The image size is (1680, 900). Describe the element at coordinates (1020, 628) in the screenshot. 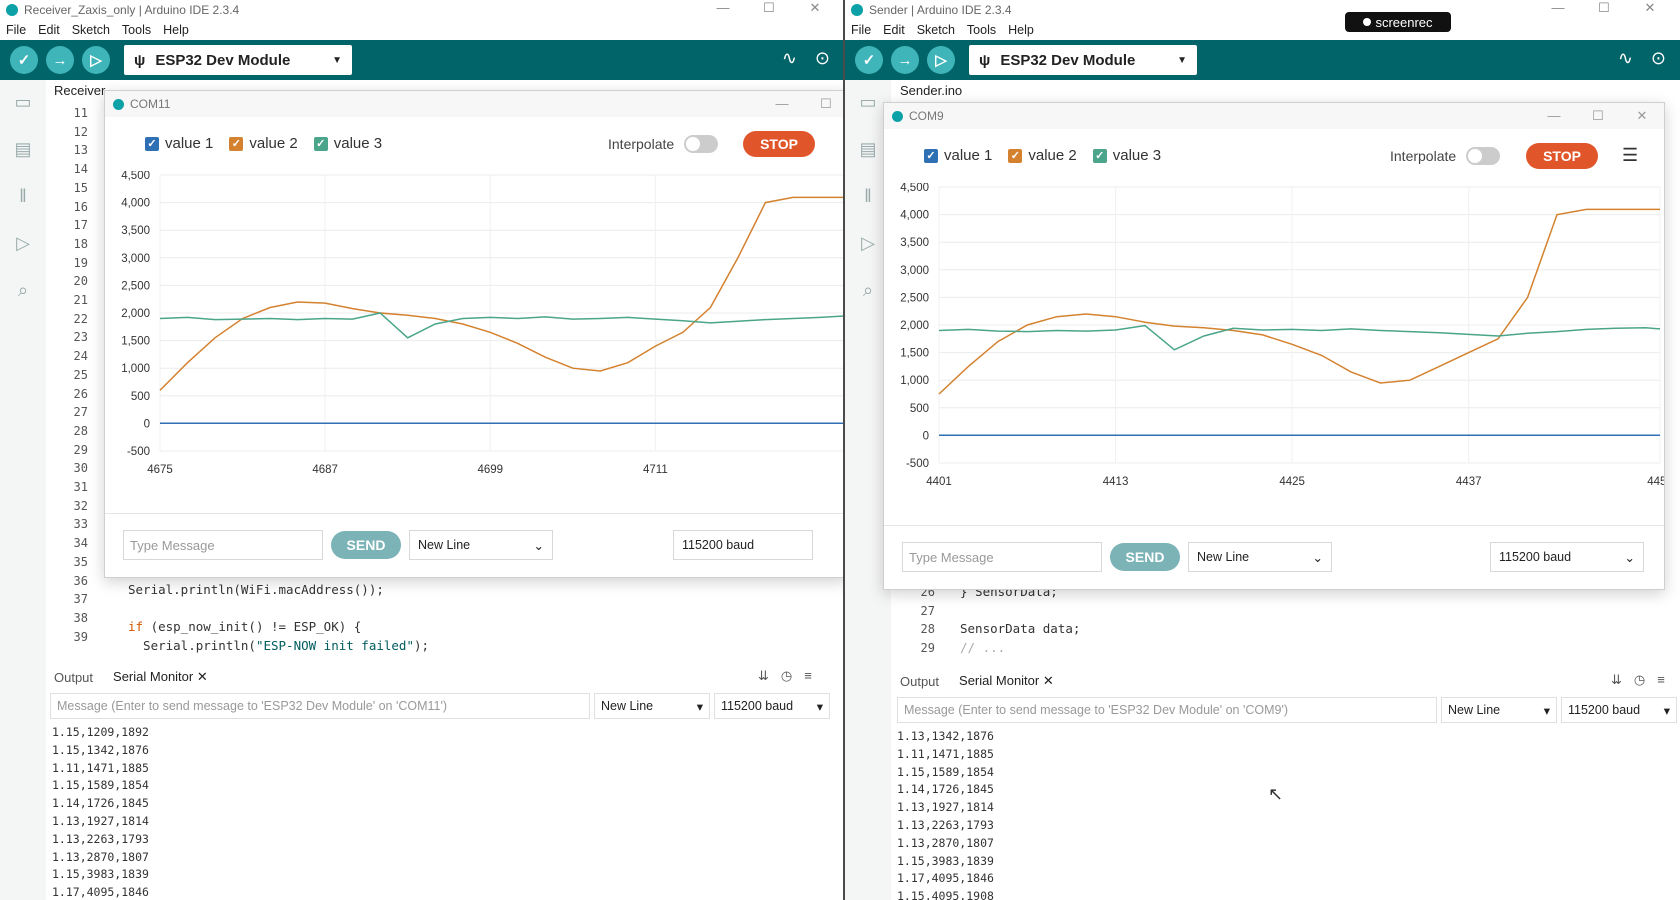

I see `code-line-28: SensorData data;` at that location.